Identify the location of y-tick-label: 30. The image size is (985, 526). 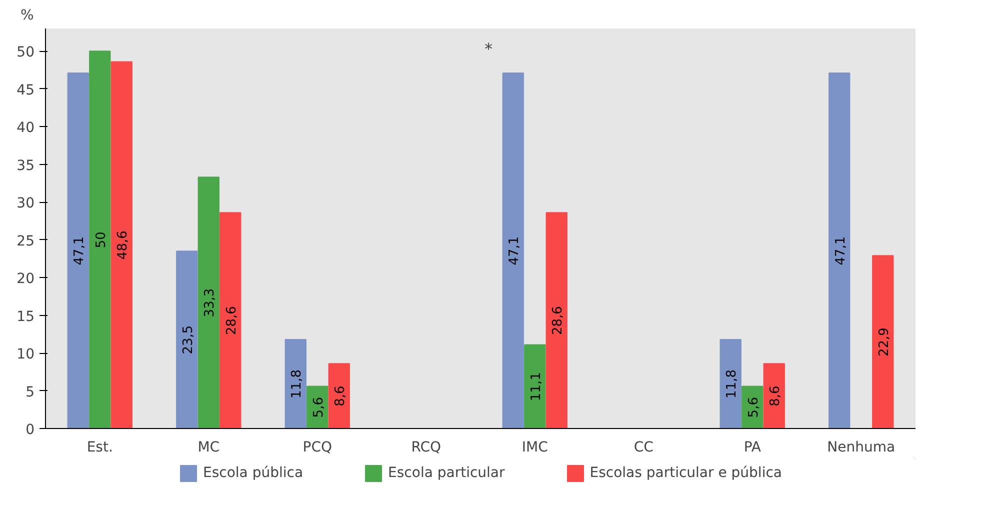
(25, 204).